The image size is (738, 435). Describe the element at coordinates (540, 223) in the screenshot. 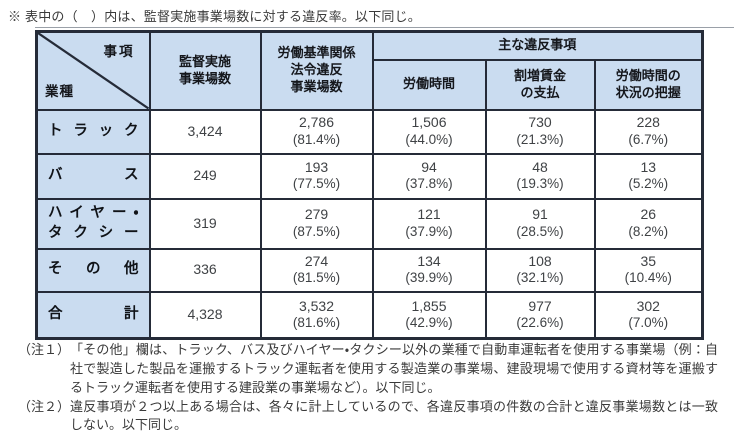

I see `cell-premium-wages: 91 (28.5%)` at that location.